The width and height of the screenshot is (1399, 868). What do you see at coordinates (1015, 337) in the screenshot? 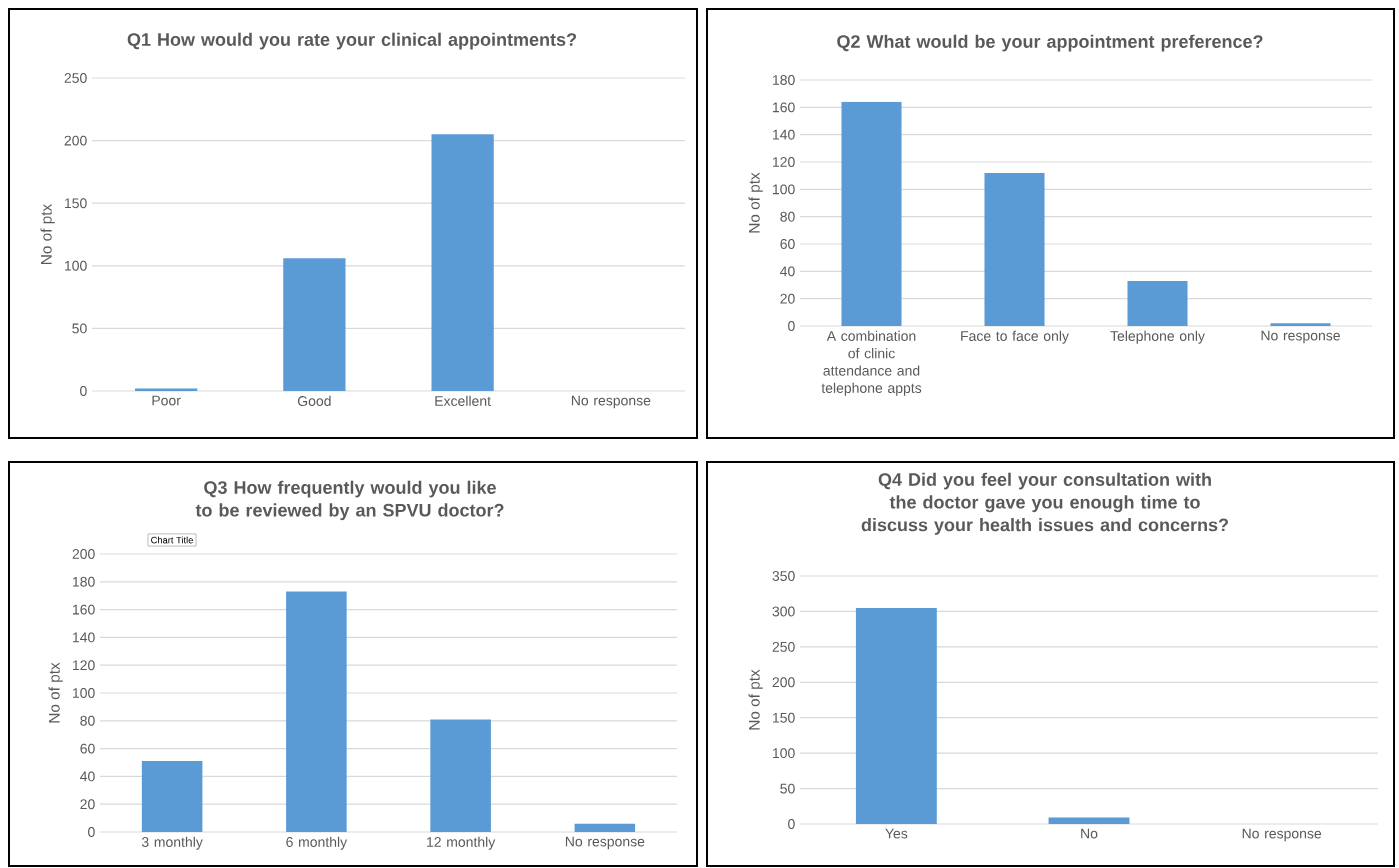
I see `x-tick-label: Face to face only` at bounding box center [1015, 337].